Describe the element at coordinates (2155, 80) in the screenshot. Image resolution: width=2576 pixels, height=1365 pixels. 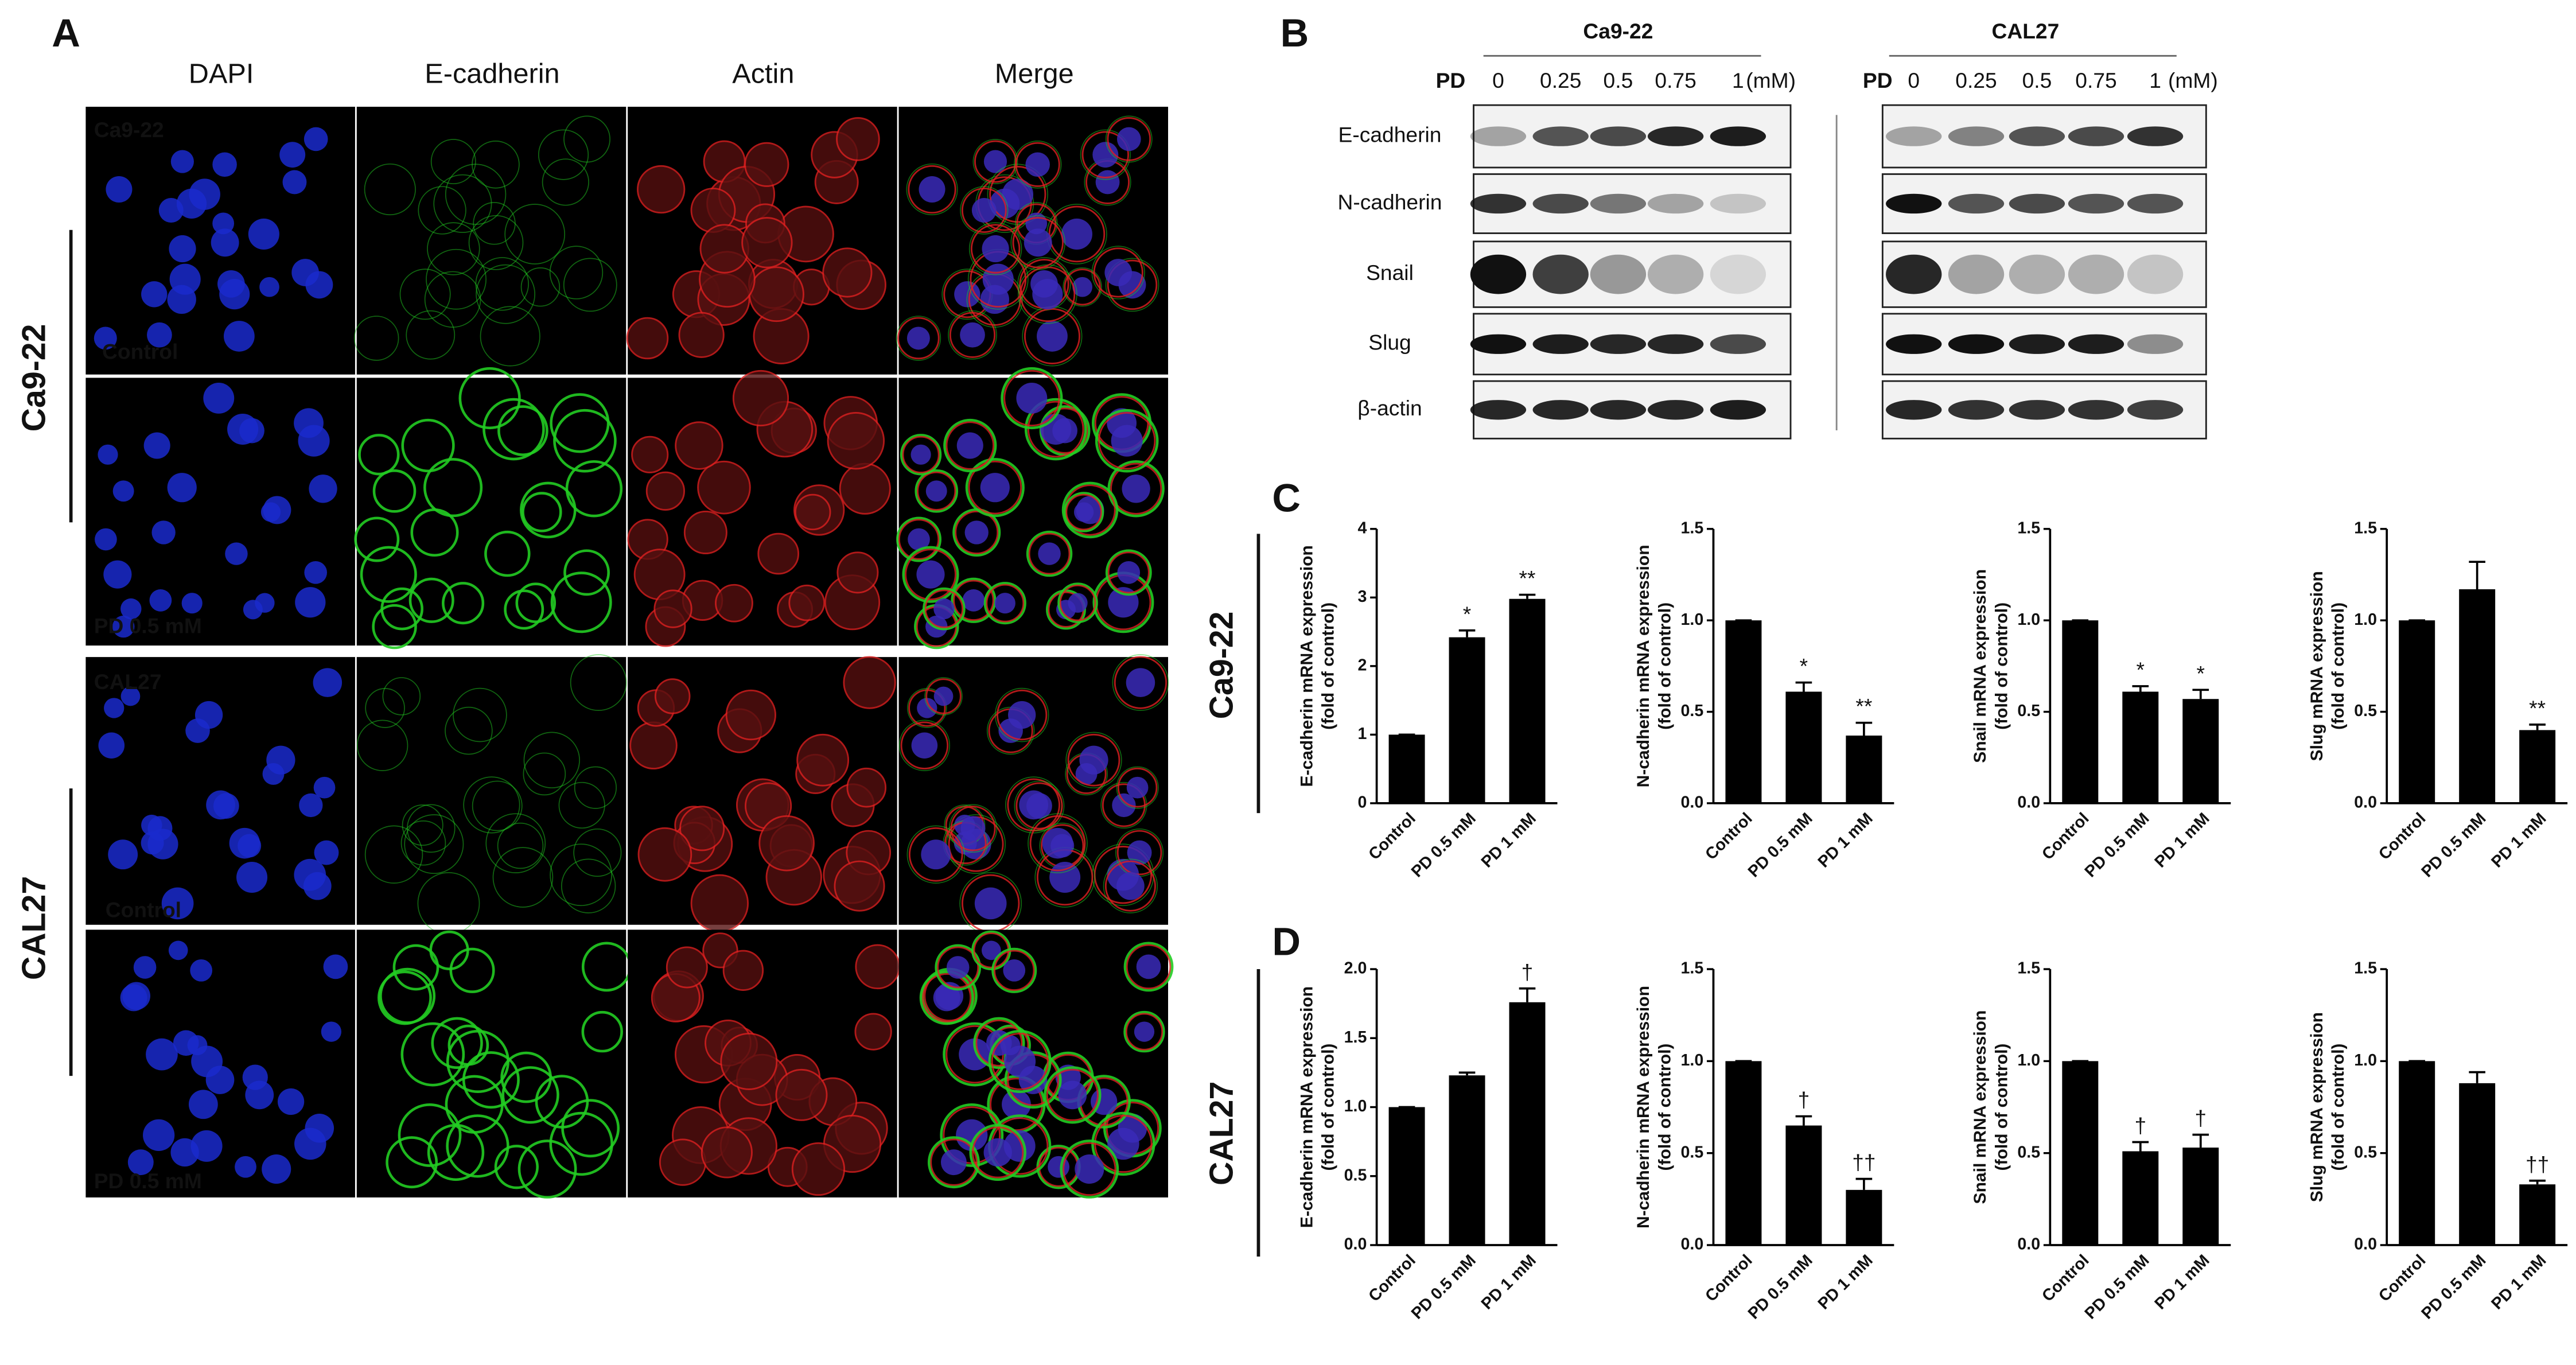
I see `dose-tick: 1` at that location.